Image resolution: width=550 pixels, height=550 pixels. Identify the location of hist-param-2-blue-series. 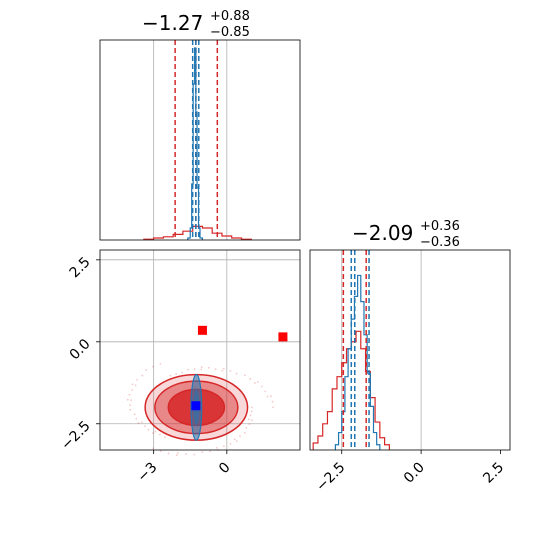
(357, 362).